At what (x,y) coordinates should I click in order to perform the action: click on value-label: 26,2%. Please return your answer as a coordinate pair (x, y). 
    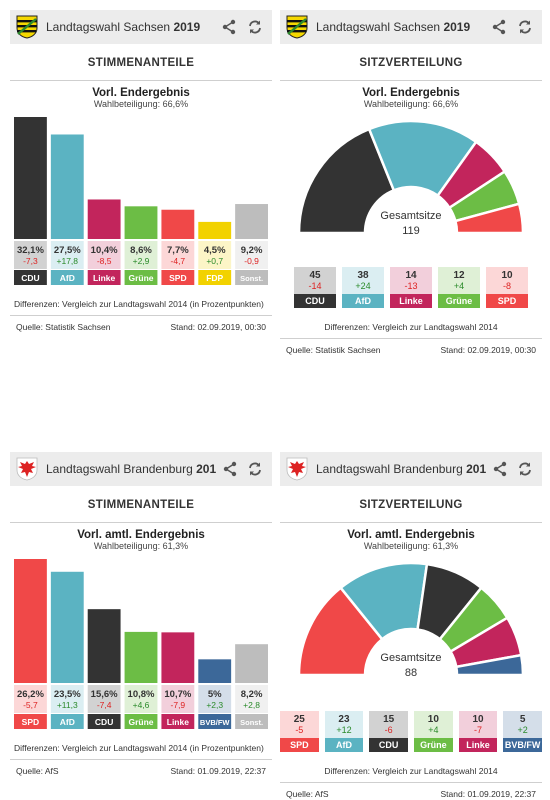
    Looking at the image, I should click on (30, 694).